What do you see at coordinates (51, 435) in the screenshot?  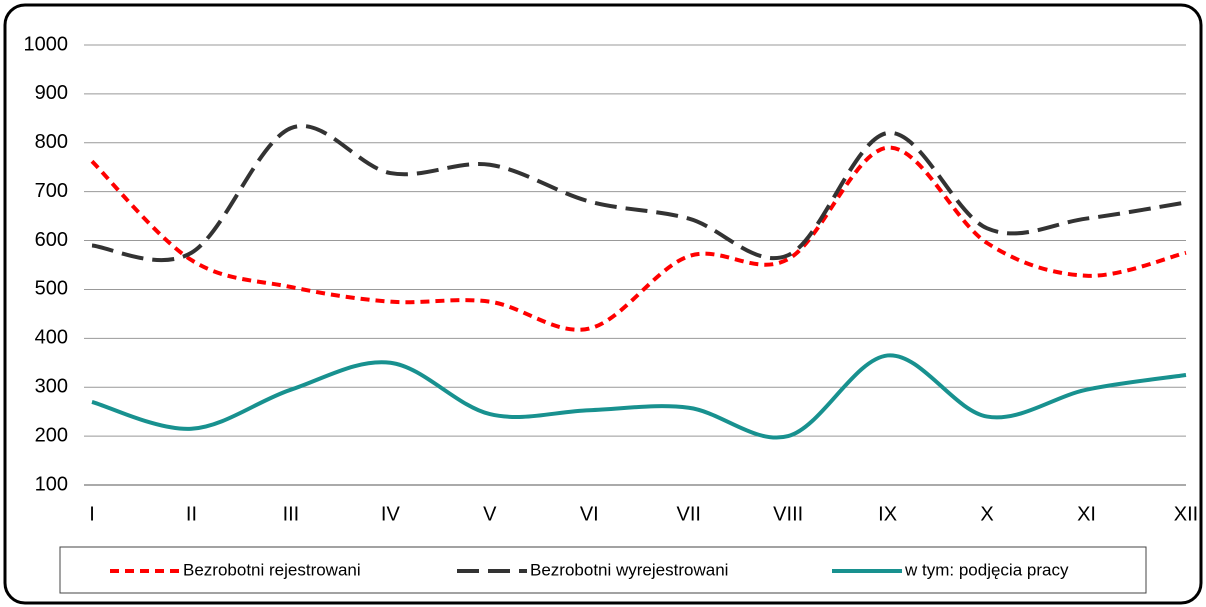 I see `y-tick-label: 200` at bounding box center [51, 435].